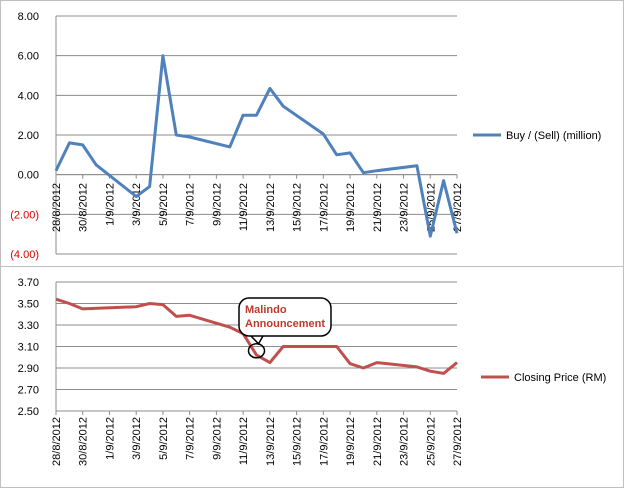 The height and width of the screenshot is (492, 625). What do you see at coordinates (285, 317) in the screenshot?
I see `annotation-box` at bounding box center [285, 317].